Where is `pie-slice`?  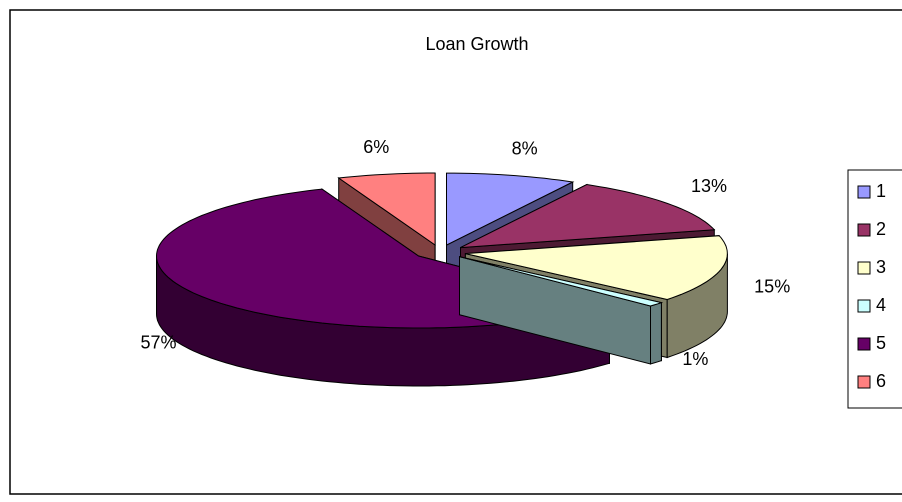 pie-slice is located at coordinates (561, 310).